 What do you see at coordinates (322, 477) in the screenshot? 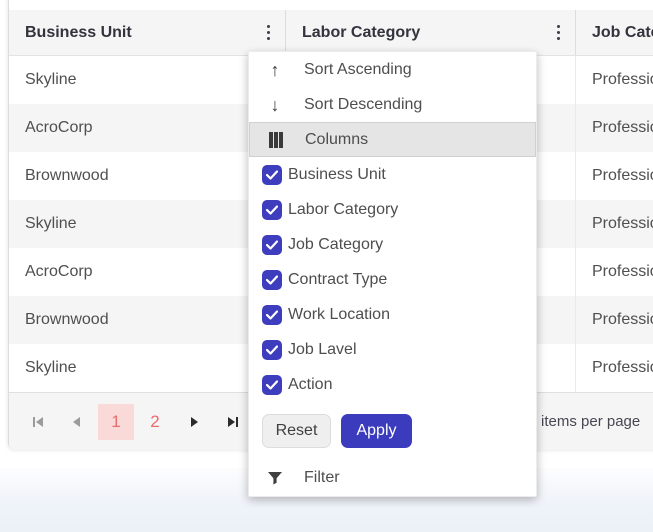
I see `filter-label: Filter` at bounding box center [322, 477].